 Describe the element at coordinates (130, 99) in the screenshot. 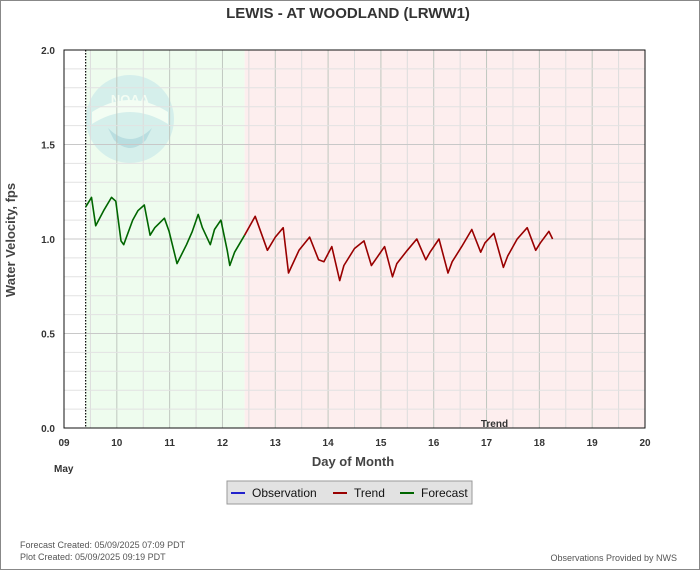

I see `noaa-logo-text: NOAA` at that location.